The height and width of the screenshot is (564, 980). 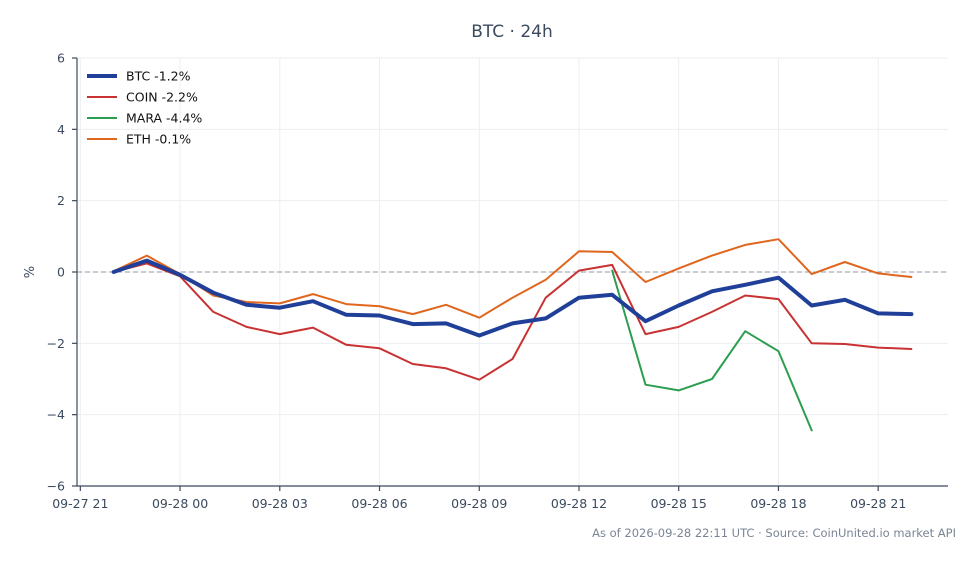 What do you see at coordinates (144, 108) in the screenshot?
I see `legend: BTC -1.2% COIN -2.2% MARA -4.4% ETH -0.1%` at bounding box center [144, 108].